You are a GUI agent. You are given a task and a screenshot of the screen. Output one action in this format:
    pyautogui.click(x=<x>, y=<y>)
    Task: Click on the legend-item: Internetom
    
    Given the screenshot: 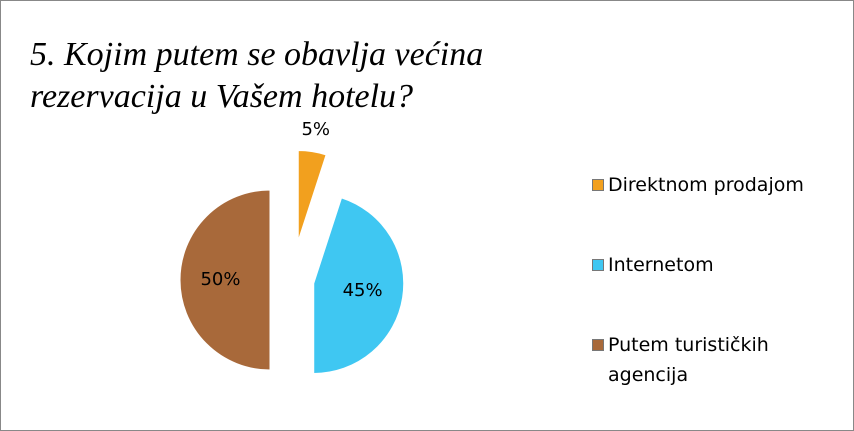 What is the action you would take?
    pyautogui.click(x=712, y=265)
    